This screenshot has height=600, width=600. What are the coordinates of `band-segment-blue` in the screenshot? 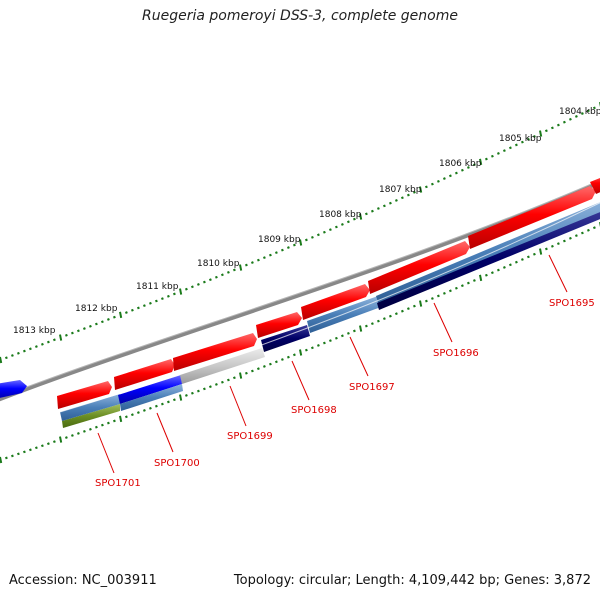 It's located at (150, 389).